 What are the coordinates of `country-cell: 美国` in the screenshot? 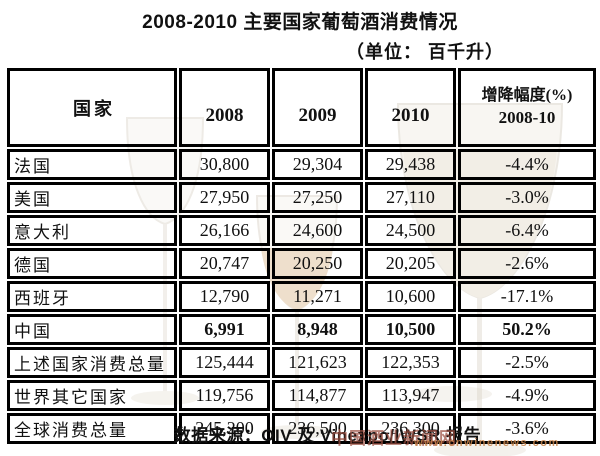 It's located at (92, 197).